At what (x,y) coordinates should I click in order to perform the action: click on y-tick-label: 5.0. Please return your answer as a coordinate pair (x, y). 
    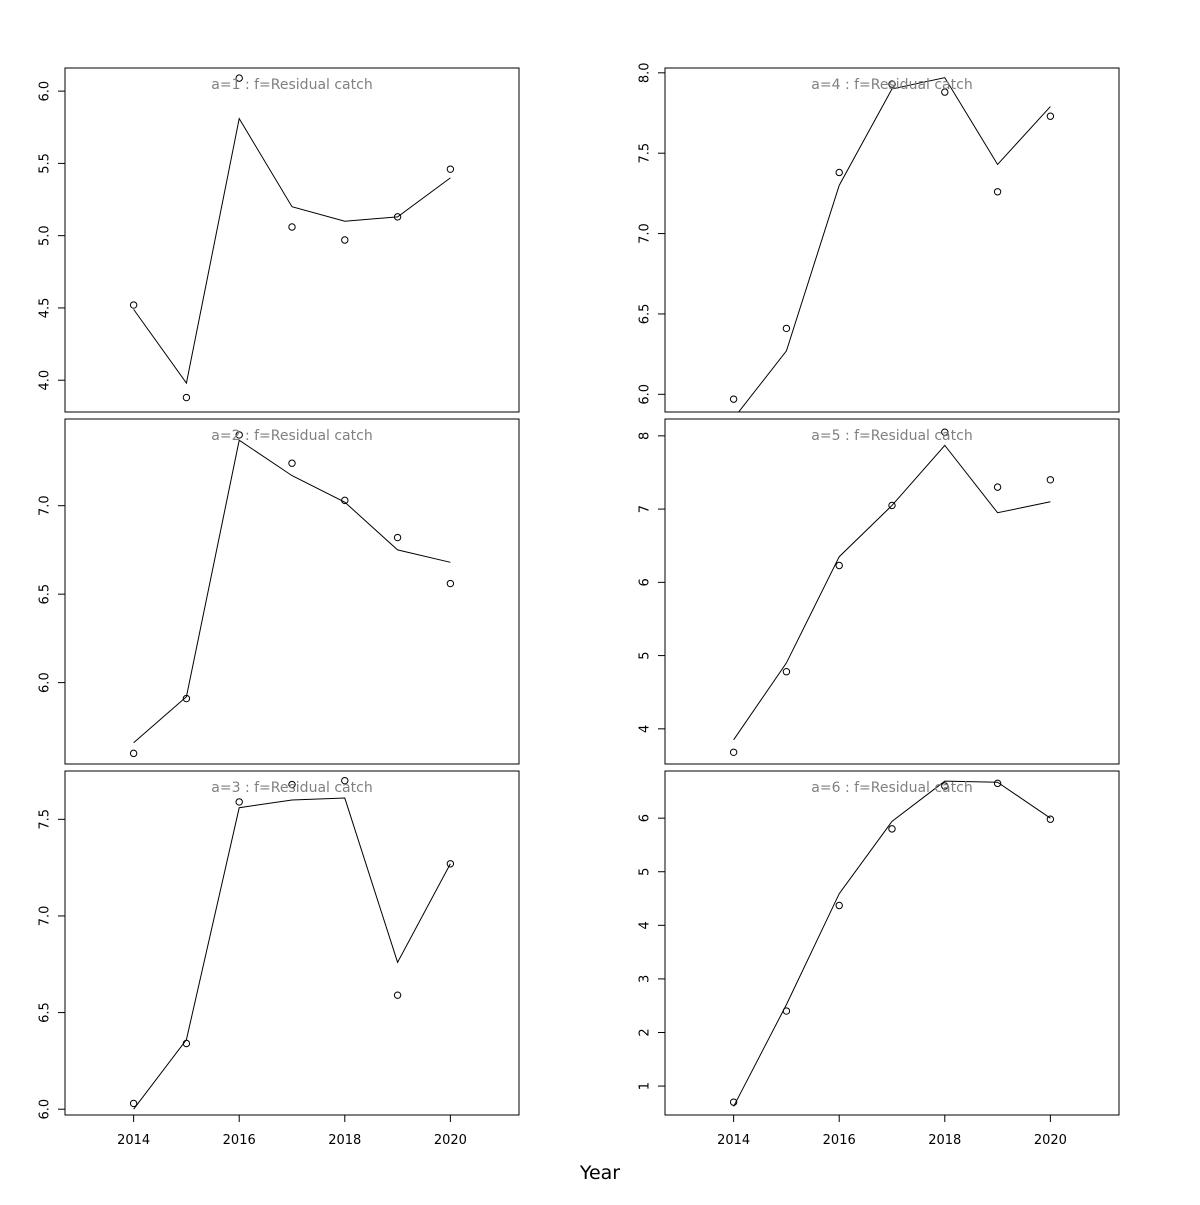
    Looking at the image, I should click on (45, 235).